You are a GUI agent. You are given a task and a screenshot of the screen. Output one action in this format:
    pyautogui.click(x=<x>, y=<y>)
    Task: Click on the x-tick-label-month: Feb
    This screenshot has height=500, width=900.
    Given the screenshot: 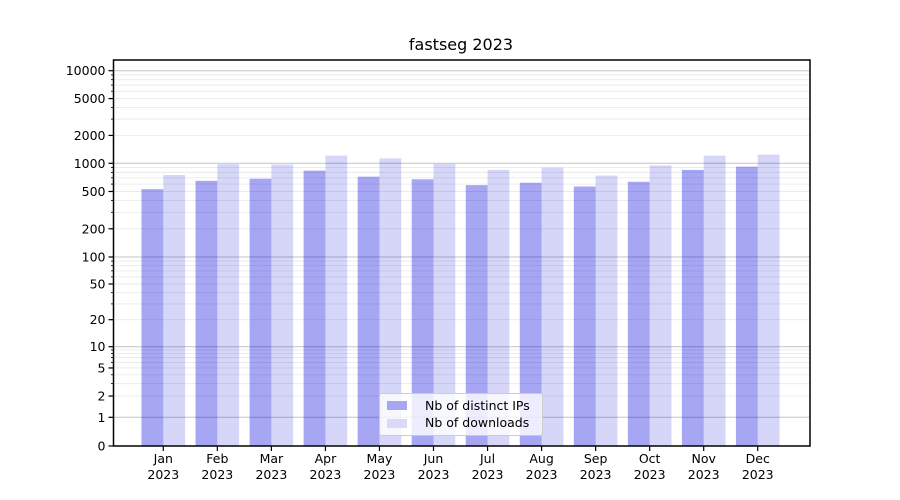 What is the action you would take?
    pyautogui.click(x=217, y=458)
    